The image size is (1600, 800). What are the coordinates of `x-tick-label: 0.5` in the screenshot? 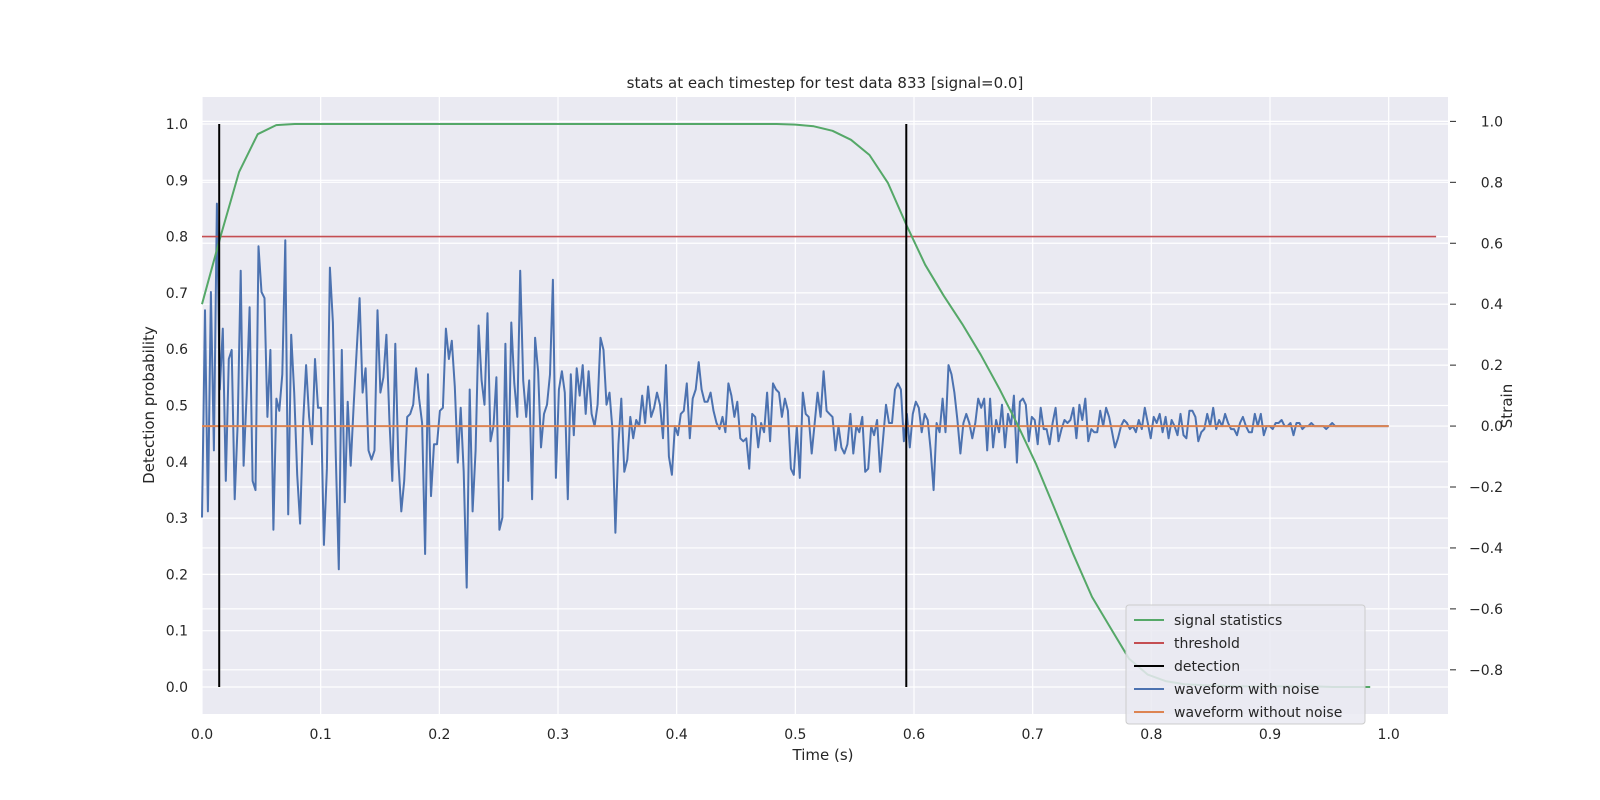 It's located at (795, 735).